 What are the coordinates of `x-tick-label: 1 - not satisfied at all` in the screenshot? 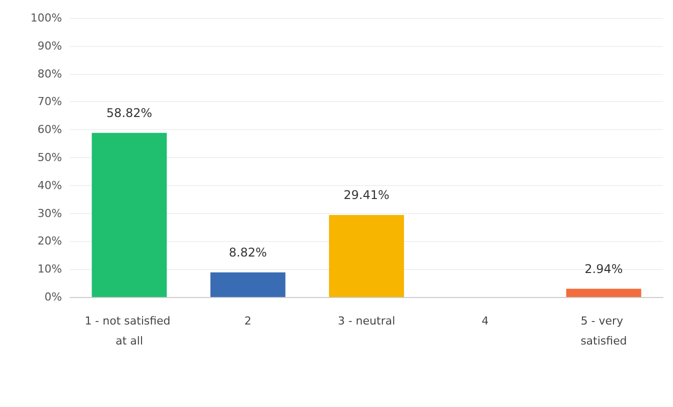 It's located at (129, 331).